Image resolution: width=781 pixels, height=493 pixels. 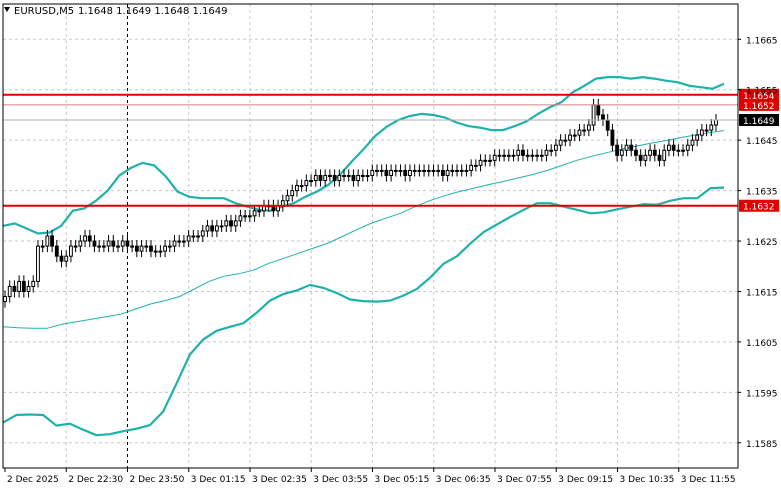 I want to click on level-badge-label: 1.1652, so click(x=759, y=107).